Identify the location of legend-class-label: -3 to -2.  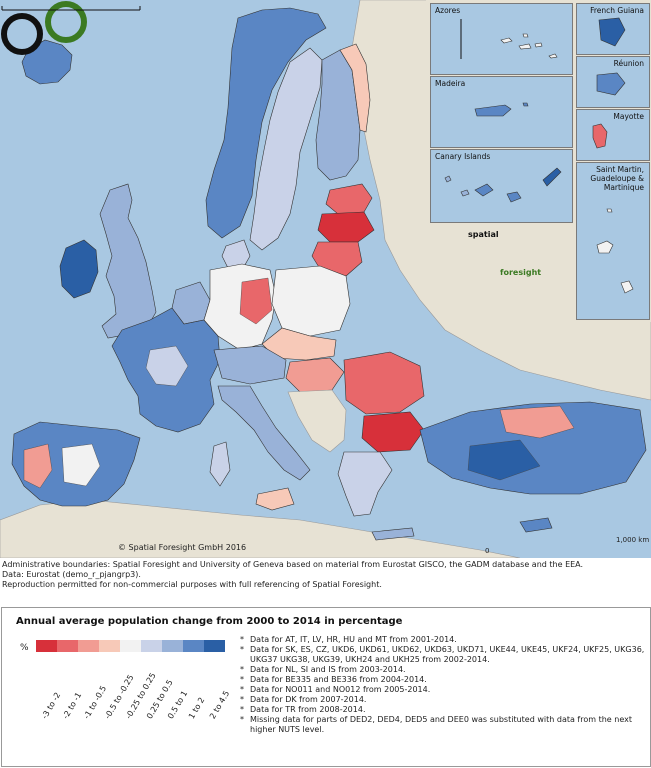
(51, 705).